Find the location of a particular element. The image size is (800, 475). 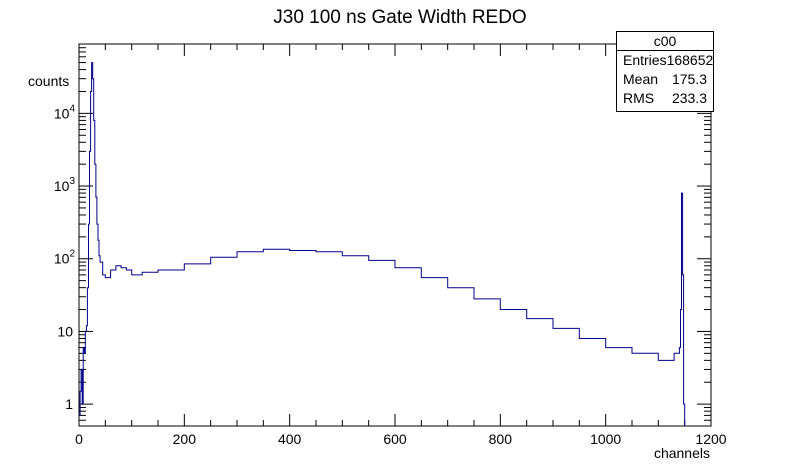

stats-label: RMS is located at coordinates (639, 98).